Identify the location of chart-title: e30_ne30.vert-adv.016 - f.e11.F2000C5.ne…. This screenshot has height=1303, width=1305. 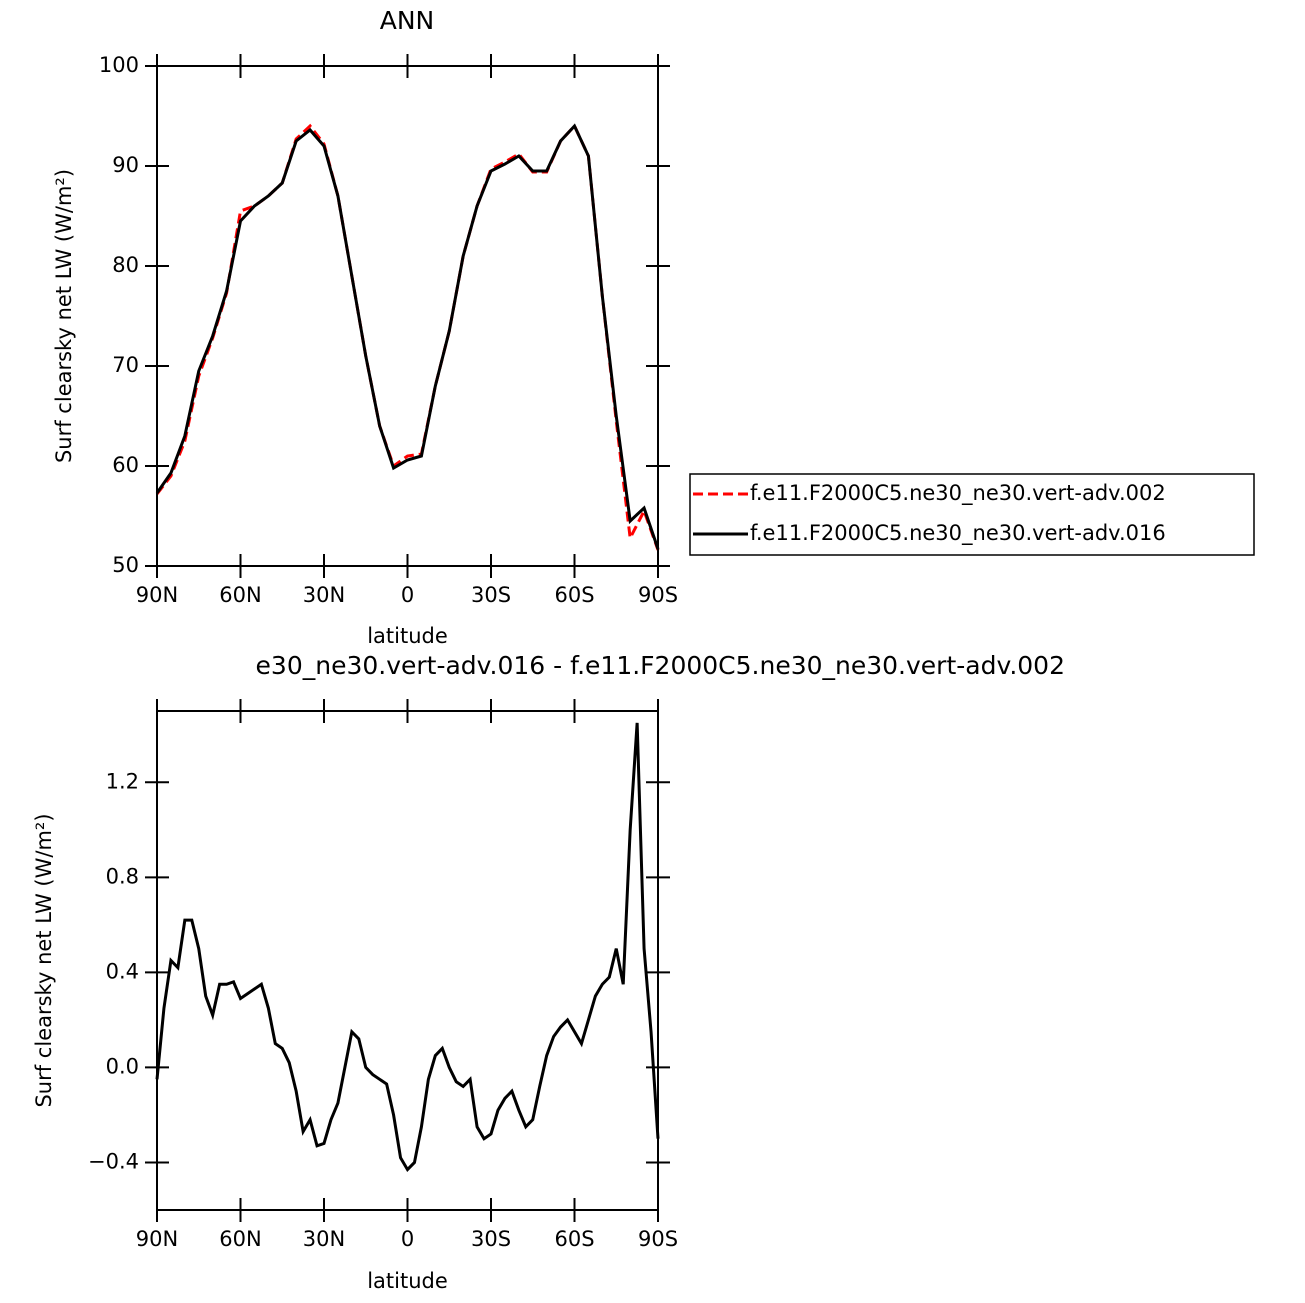
(660, 665).